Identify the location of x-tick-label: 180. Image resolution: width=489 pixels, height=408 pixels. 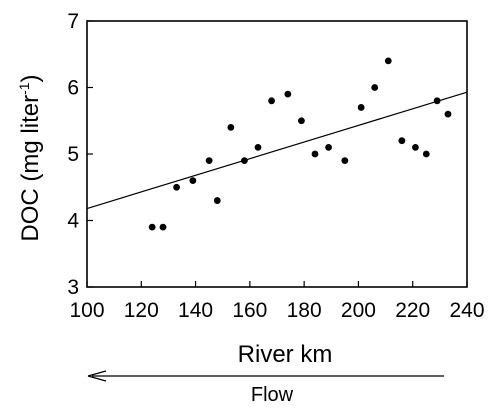
(304, 310).